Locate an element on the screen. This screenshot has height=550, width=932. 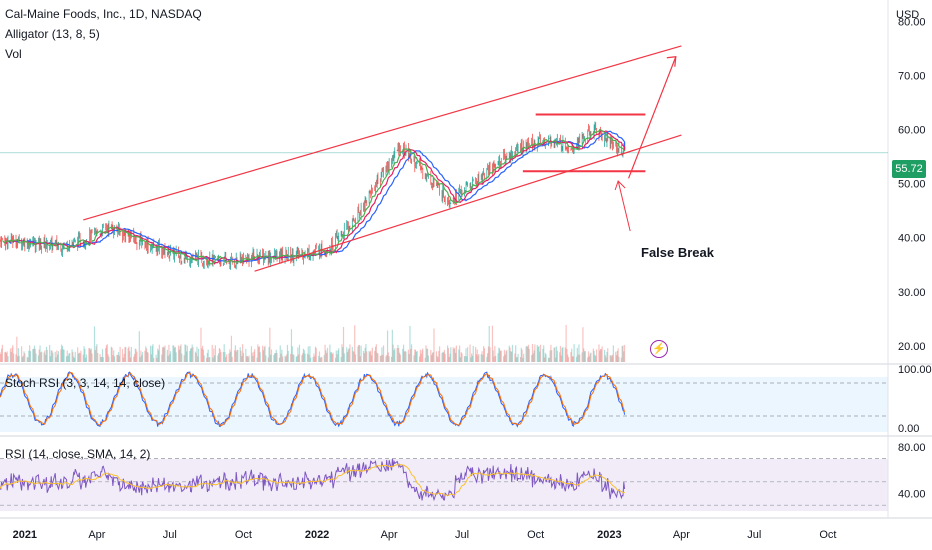
rsi-line is located at coordinates (313, 480).